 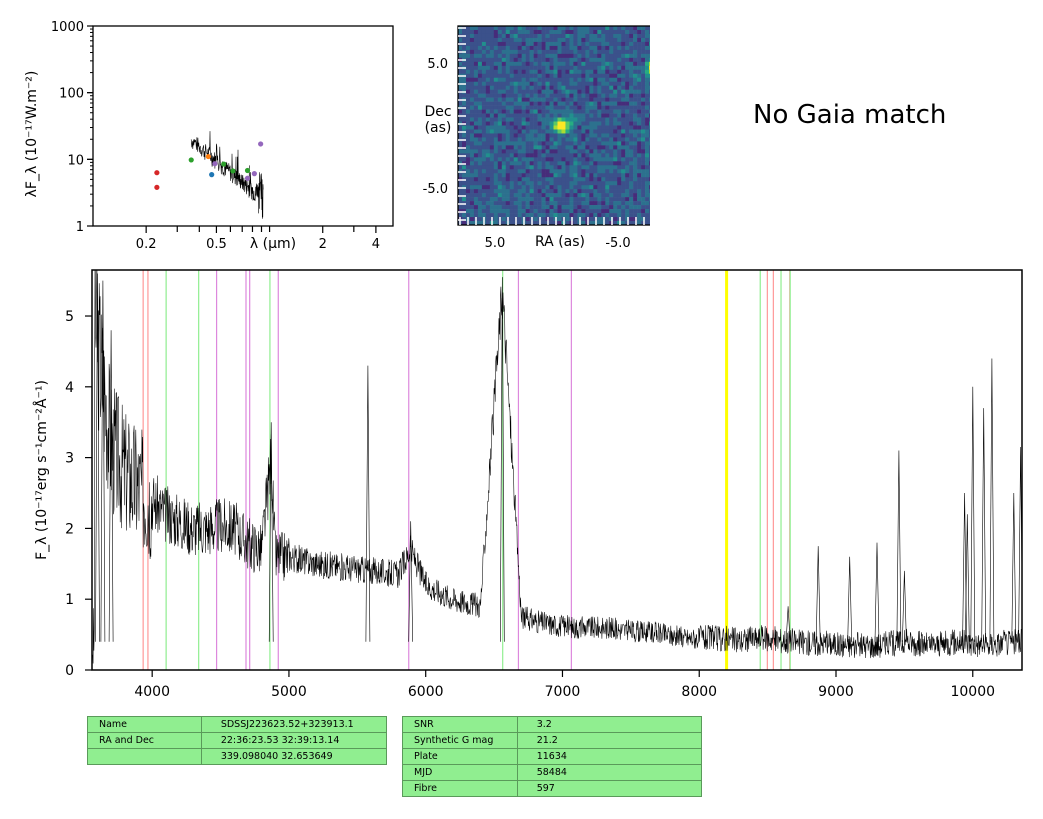 I want to click on table-row: Fibre 597, so click(x=552, y=788).